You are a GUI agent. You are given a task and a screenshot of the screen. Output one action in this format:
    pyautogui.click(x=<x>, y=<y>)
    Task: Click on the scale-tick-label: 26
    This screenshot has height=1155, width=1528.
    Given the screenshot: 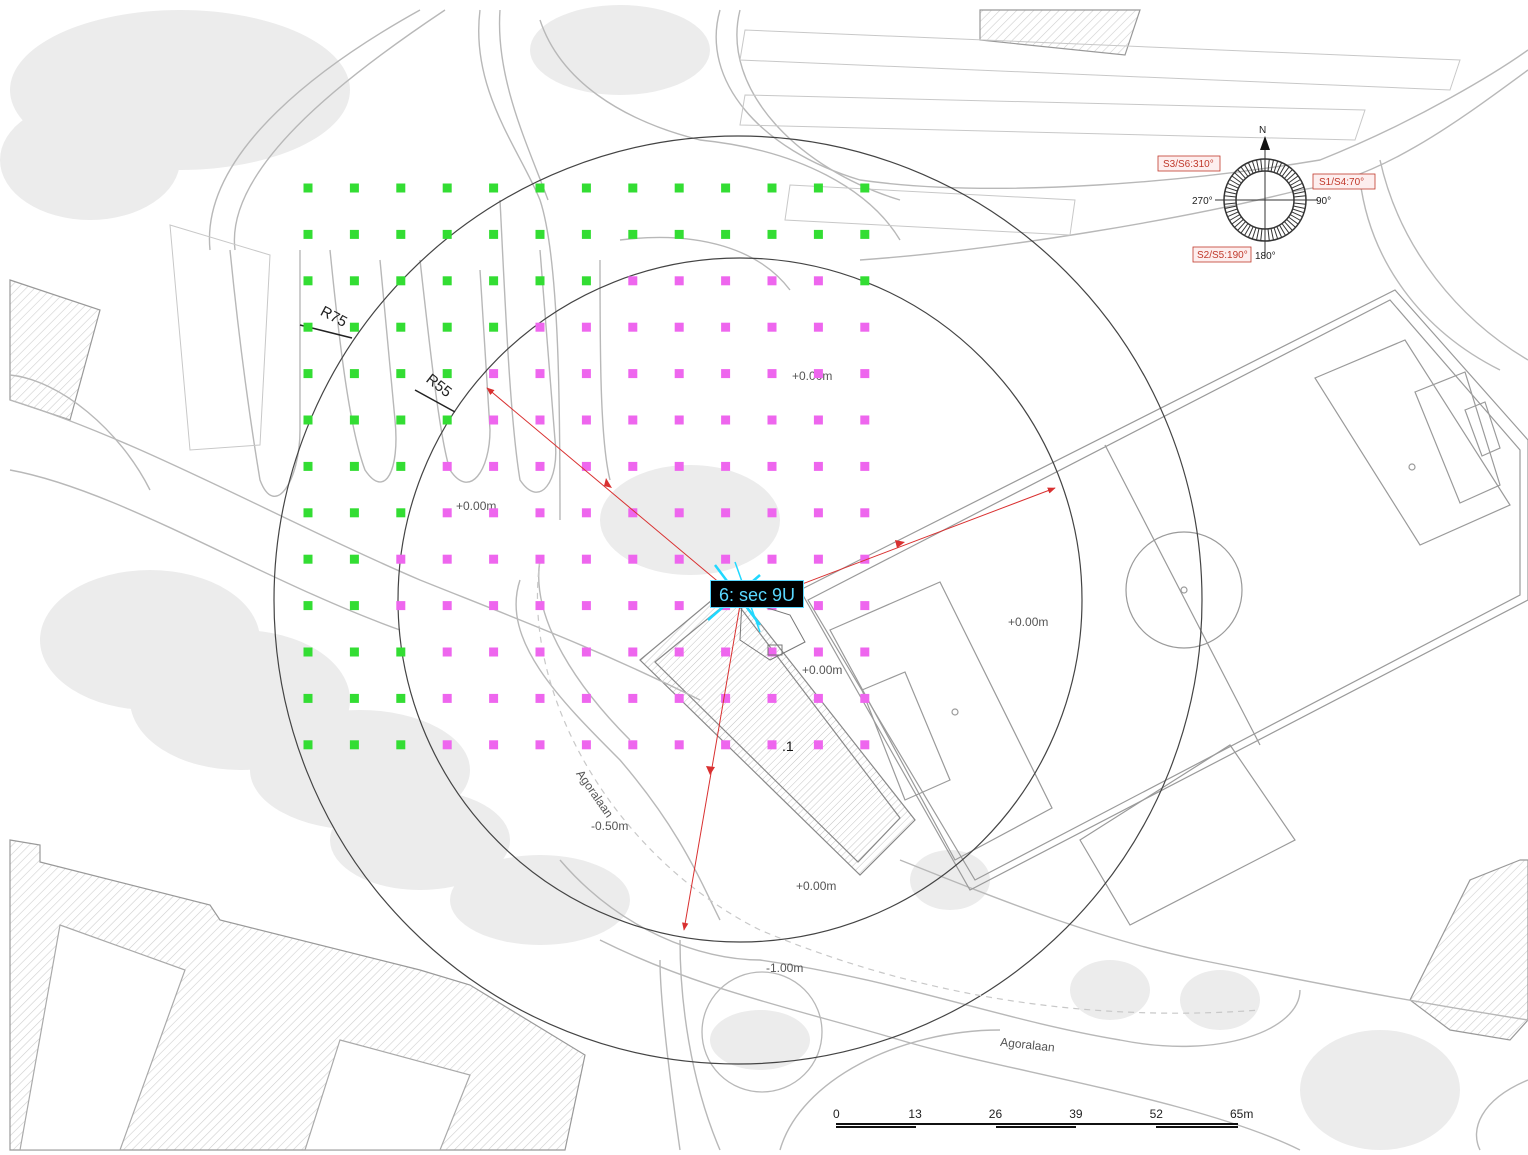 What is the action you would take?
    pyautogui.click(x=996, y=1114)
    